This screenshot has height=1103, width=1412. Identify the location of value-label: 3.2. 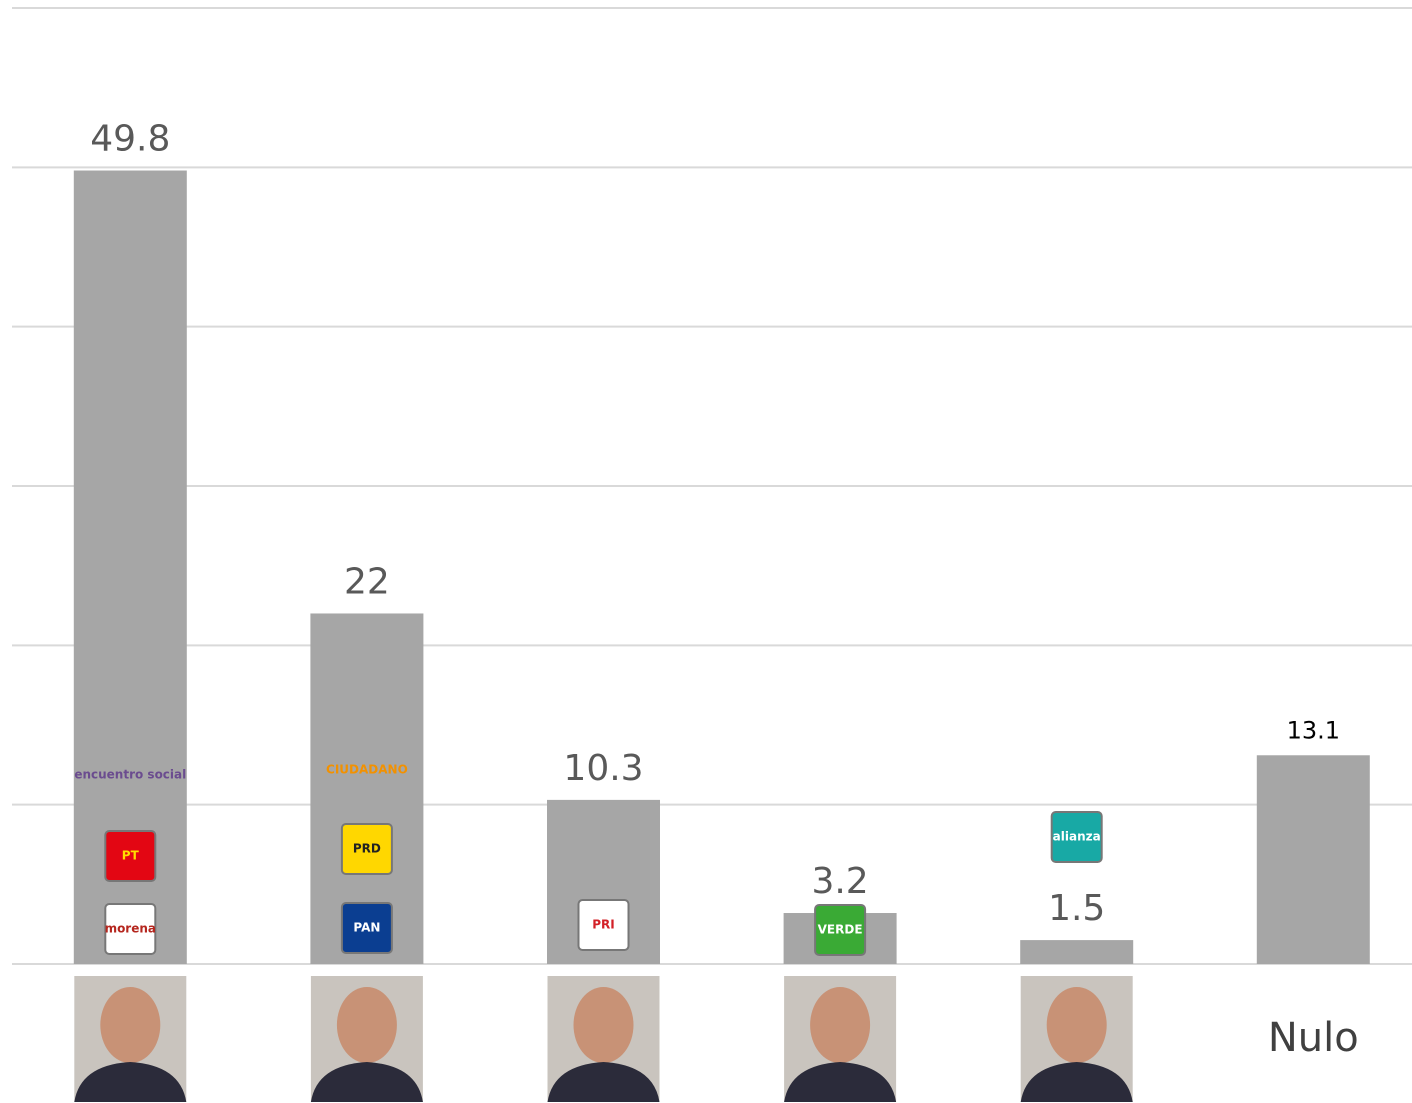
(839, 881).